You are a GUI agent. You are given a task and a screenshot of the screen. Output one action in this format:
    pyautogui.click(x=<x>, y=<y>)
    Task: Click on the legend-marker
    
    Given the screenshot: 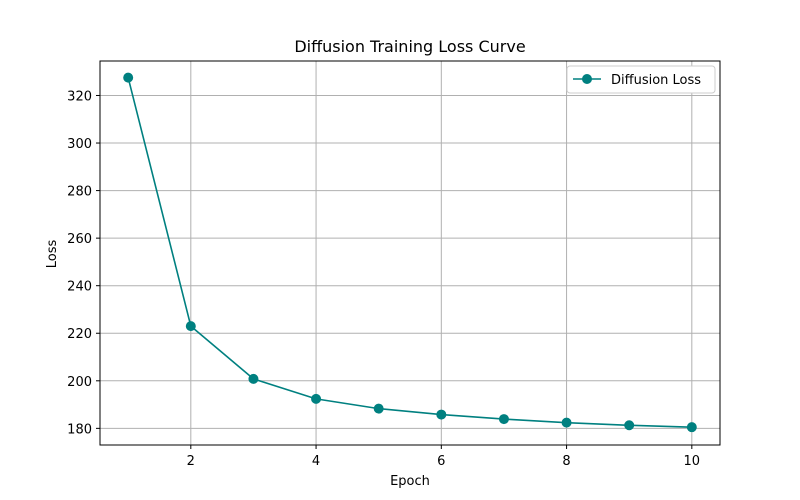 What is the action you would take?
    pyautogui.click(x=587, y=79)
    